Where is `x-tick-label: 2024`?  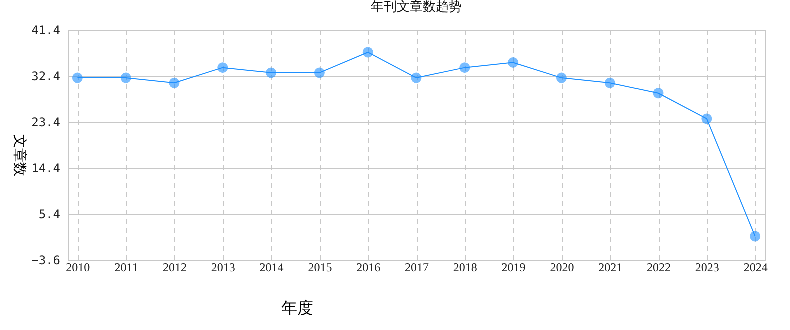 x-tick-label: 2024 is located at coordinates (756, 267).